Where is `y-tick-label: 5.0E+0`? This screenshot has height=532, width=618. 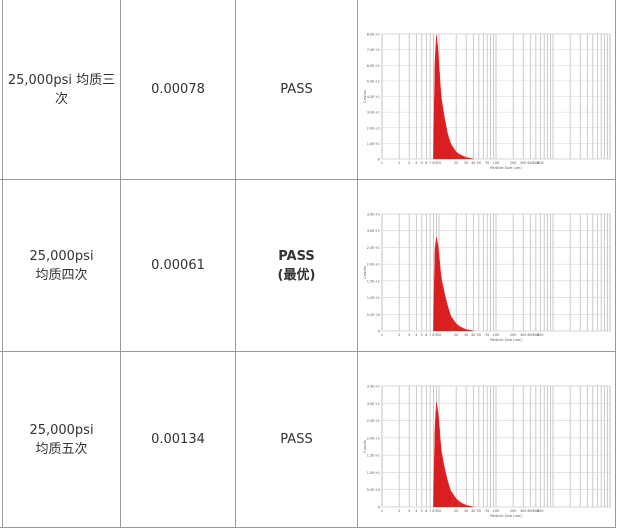 y-tick-label: 5.0E+0 is located at coordinates (374, 315).